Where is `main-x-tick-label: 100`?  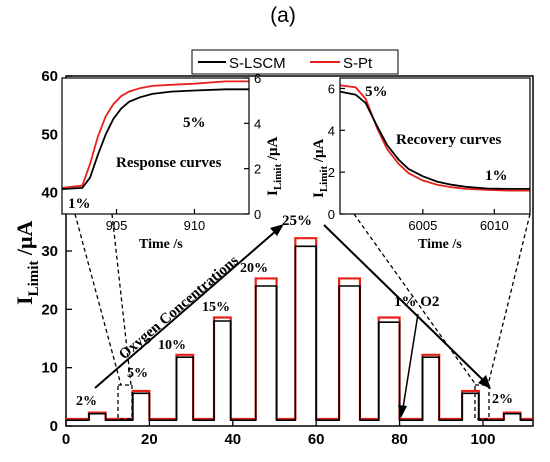
main-x-tick-label: 100 is located at coordinates (482, 439).